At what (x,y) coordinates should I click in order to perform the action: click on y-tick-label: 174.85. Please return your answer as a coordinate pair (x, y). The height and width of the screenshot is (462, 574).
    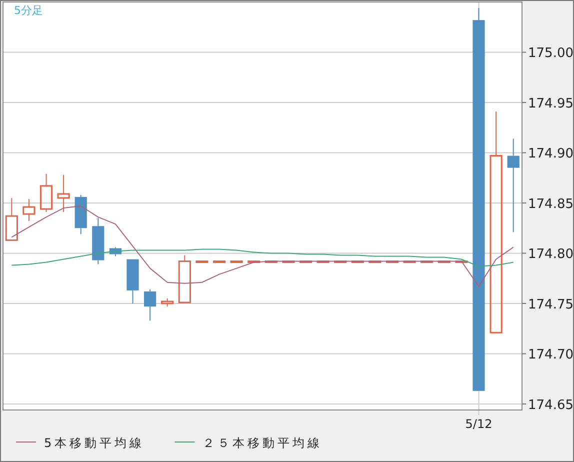
    Looking at the image, I should click on (551, 204).